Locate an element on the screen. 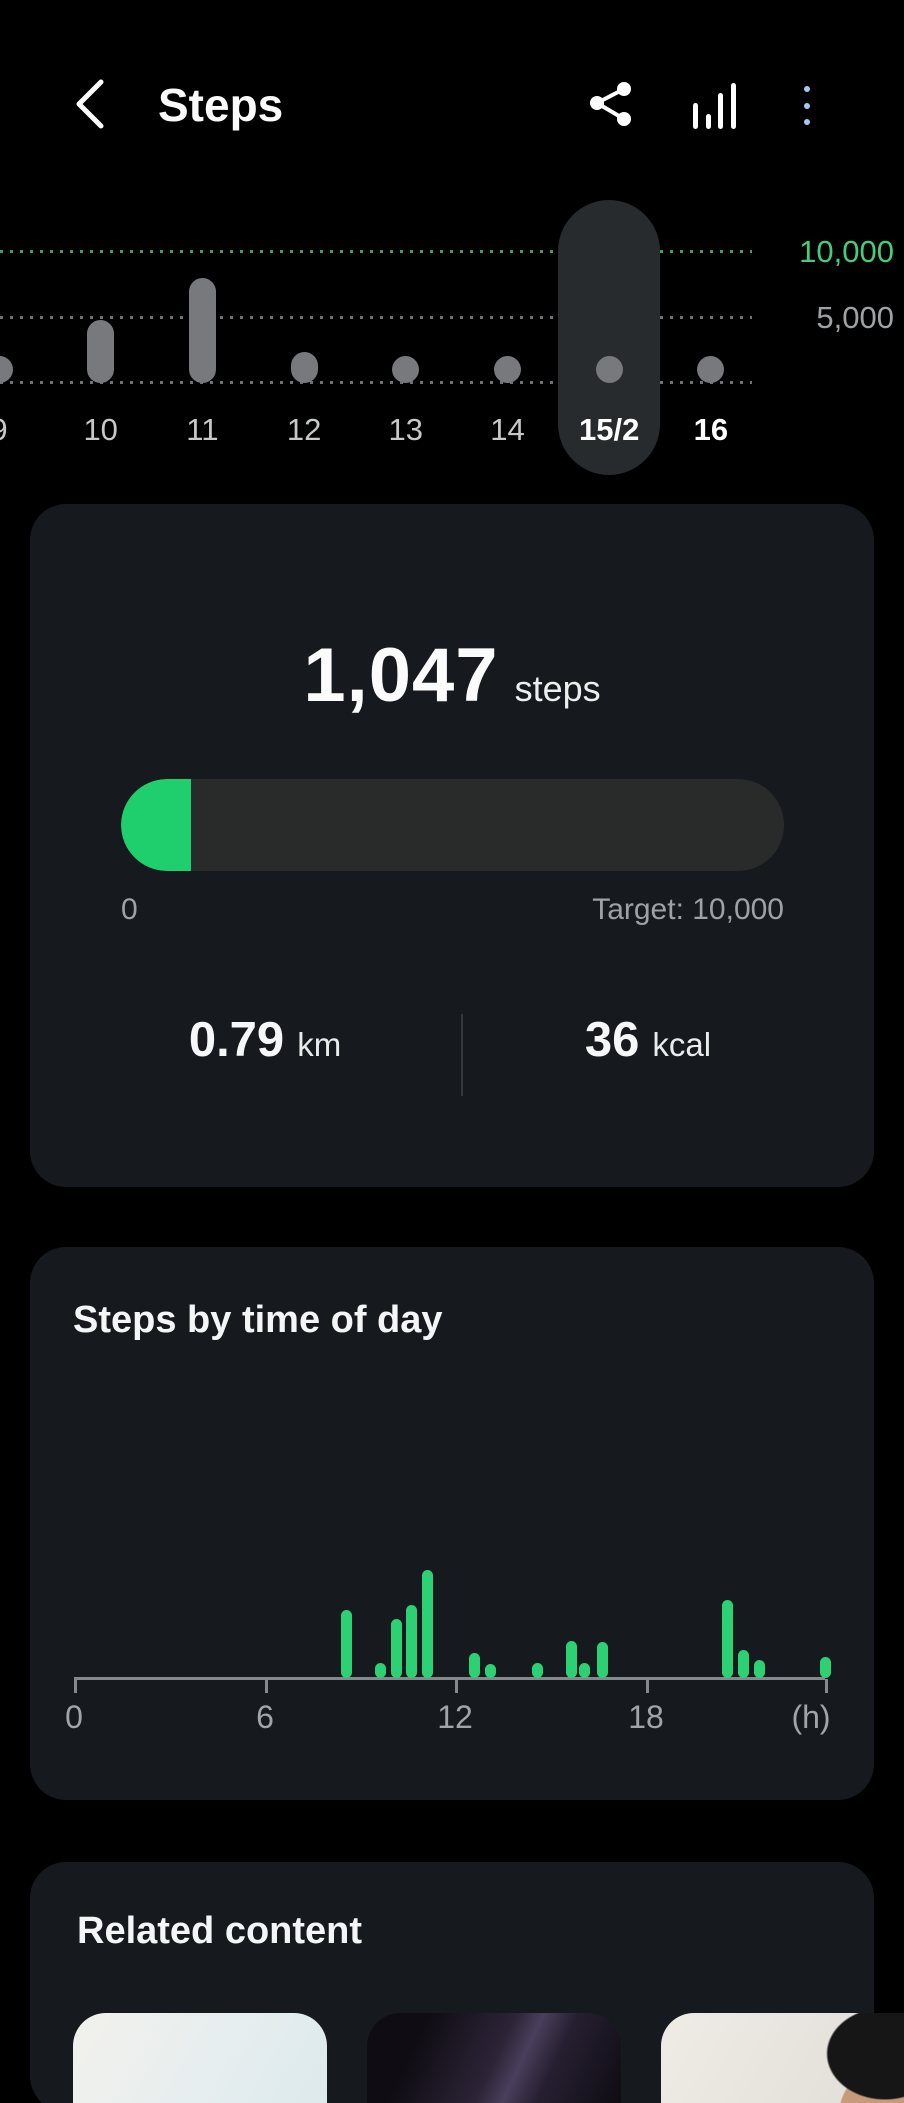 This screenshot has width=904, height=2103. day-column-15-2: 15/2 is located at coordinates (609, 315).